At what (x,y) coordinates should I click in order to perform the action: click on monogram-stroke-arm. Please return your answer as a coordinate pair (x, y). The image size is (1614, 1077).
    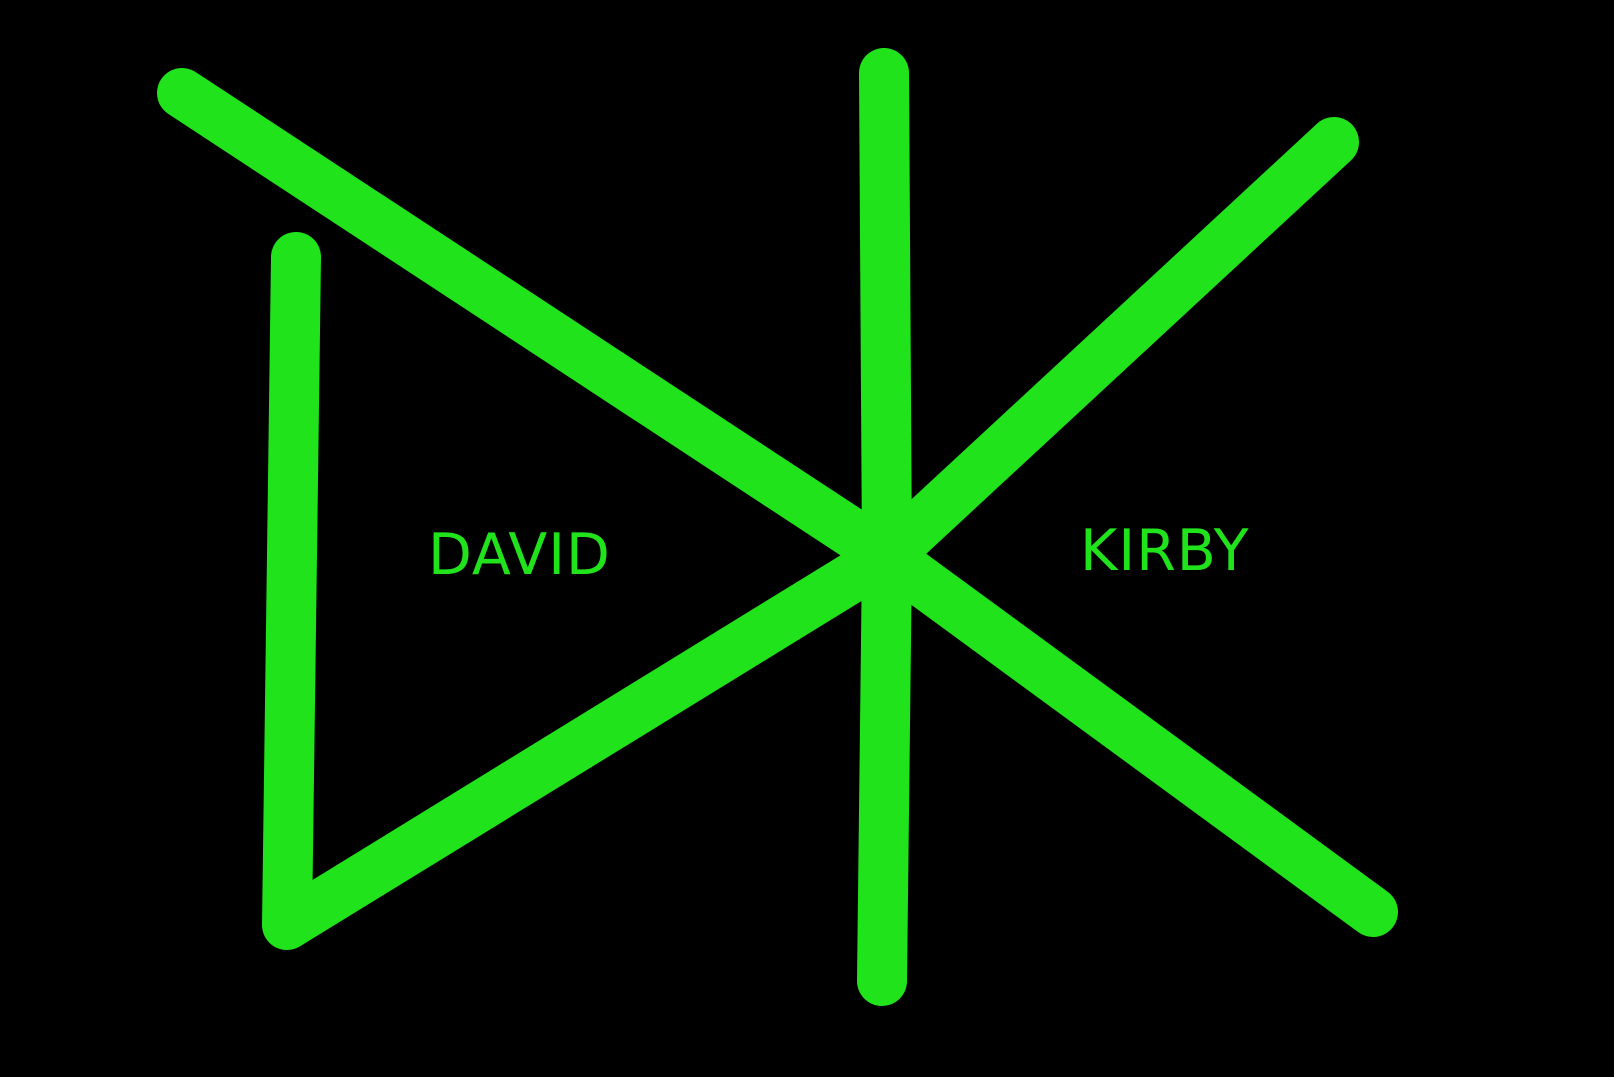
    Looking at the image, I should click on (1110, 349).